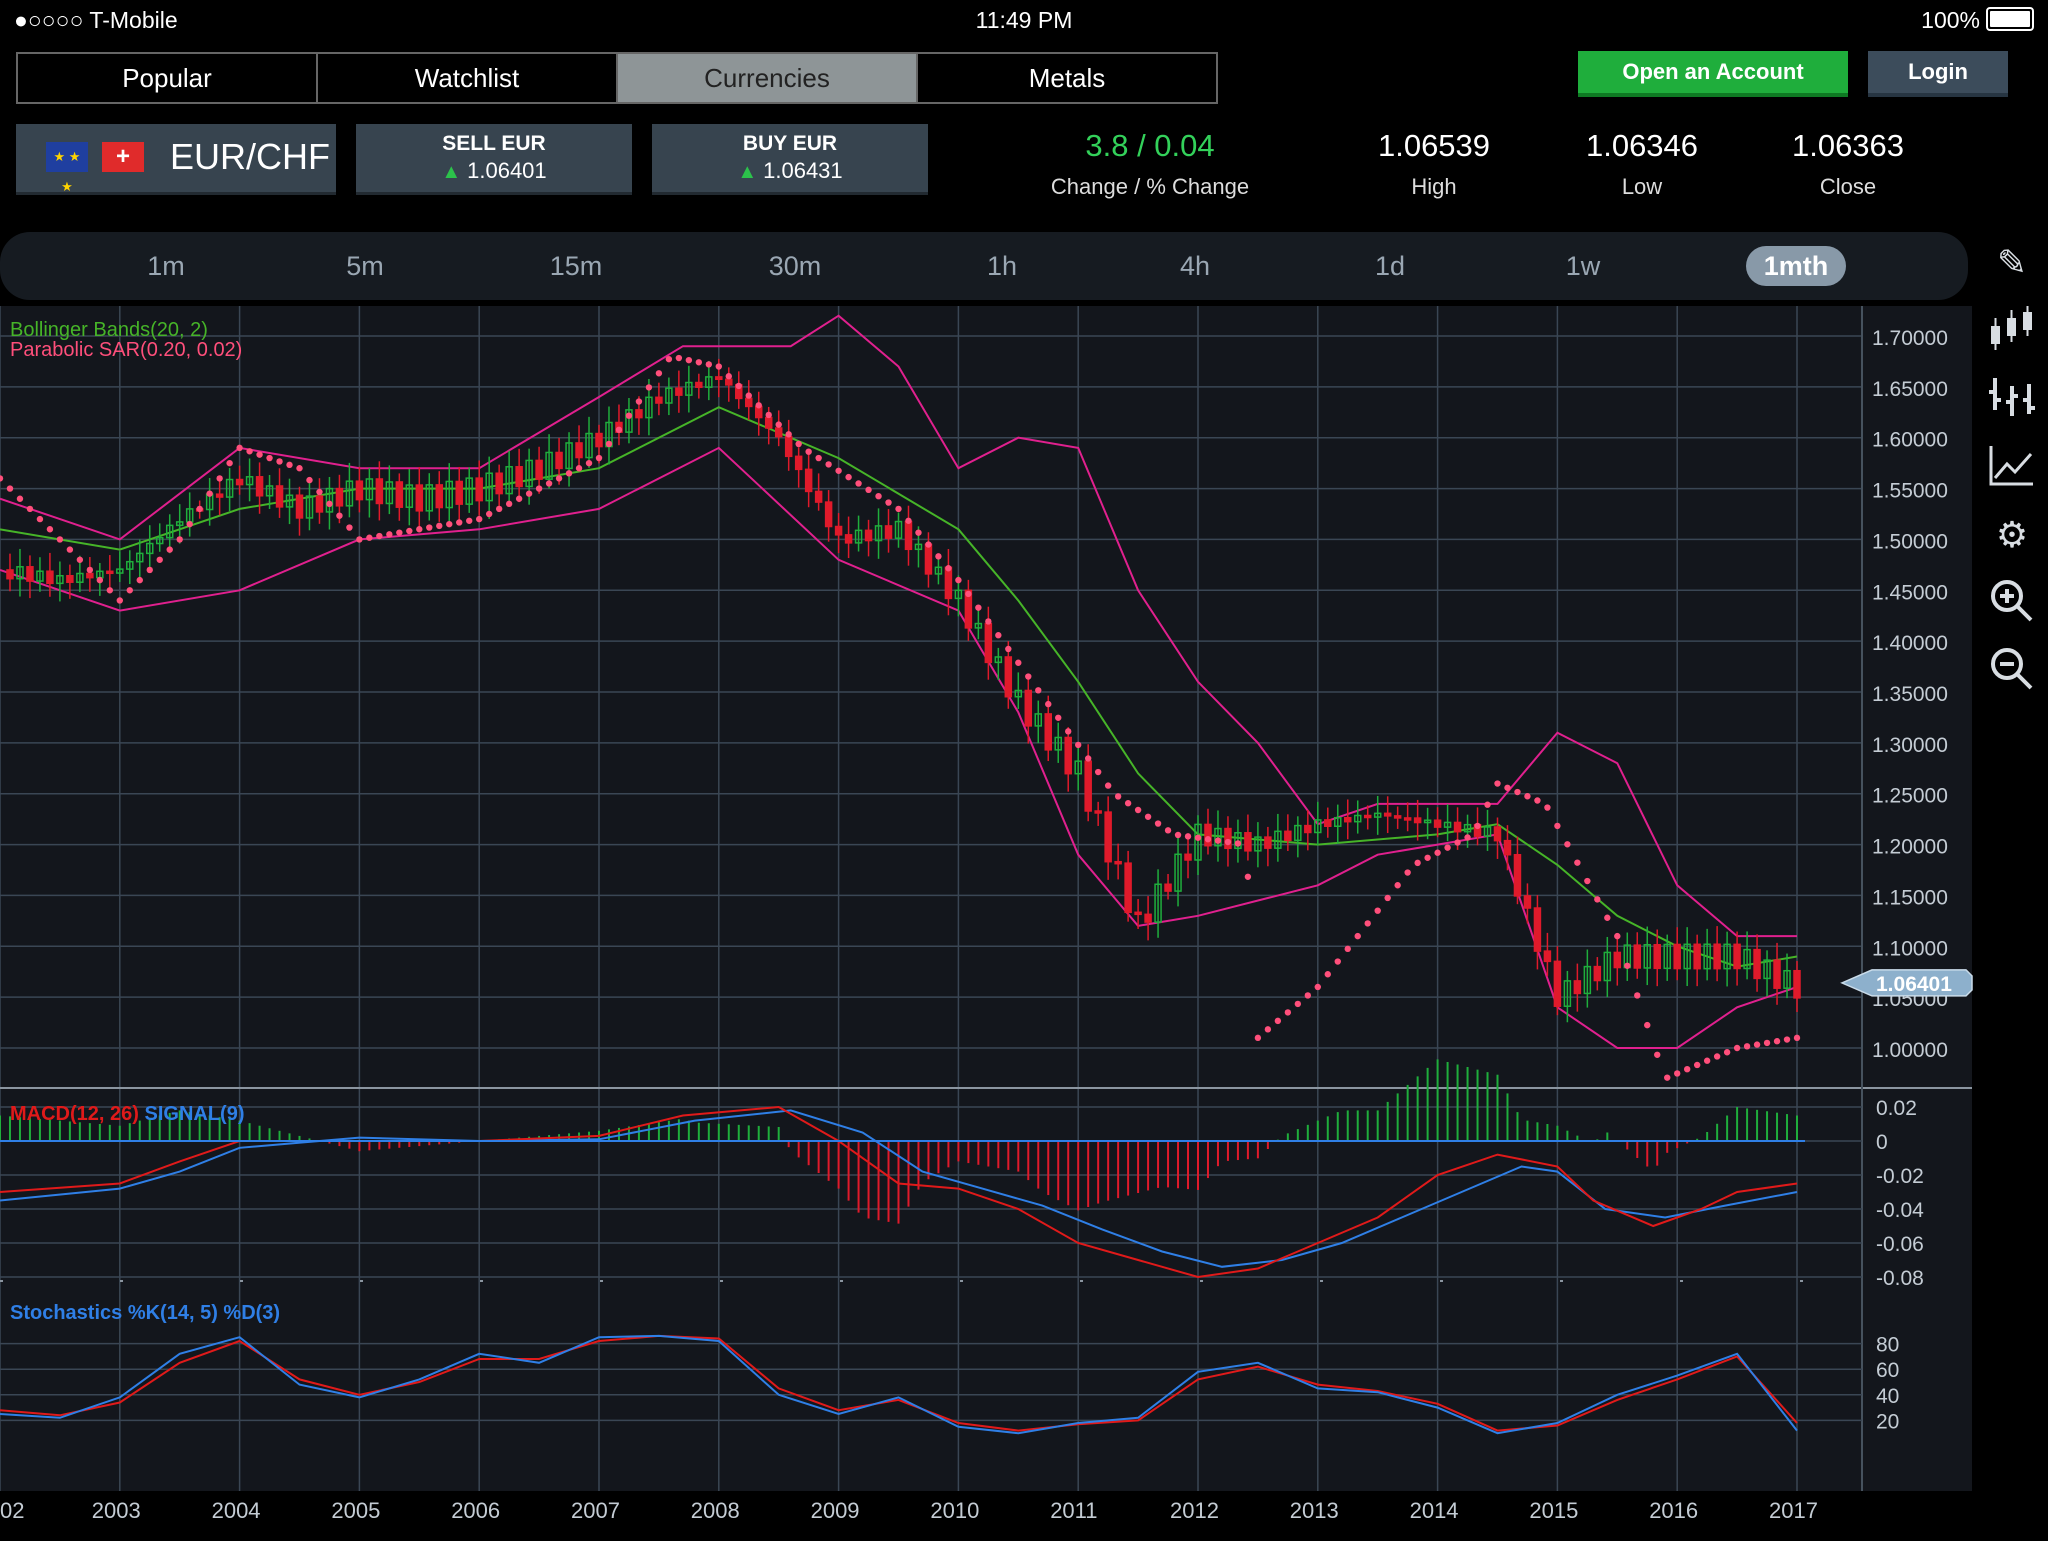  I want to click on timeframe-1h: 1h, so click(1002, 266).